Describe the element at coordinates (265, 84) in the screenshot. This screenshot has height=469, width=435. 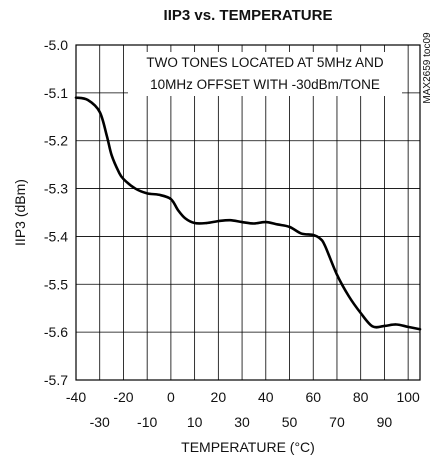
I see `annotation-line-2: 10MHz OFFSET WITH -30dBm/TONE` at that location.